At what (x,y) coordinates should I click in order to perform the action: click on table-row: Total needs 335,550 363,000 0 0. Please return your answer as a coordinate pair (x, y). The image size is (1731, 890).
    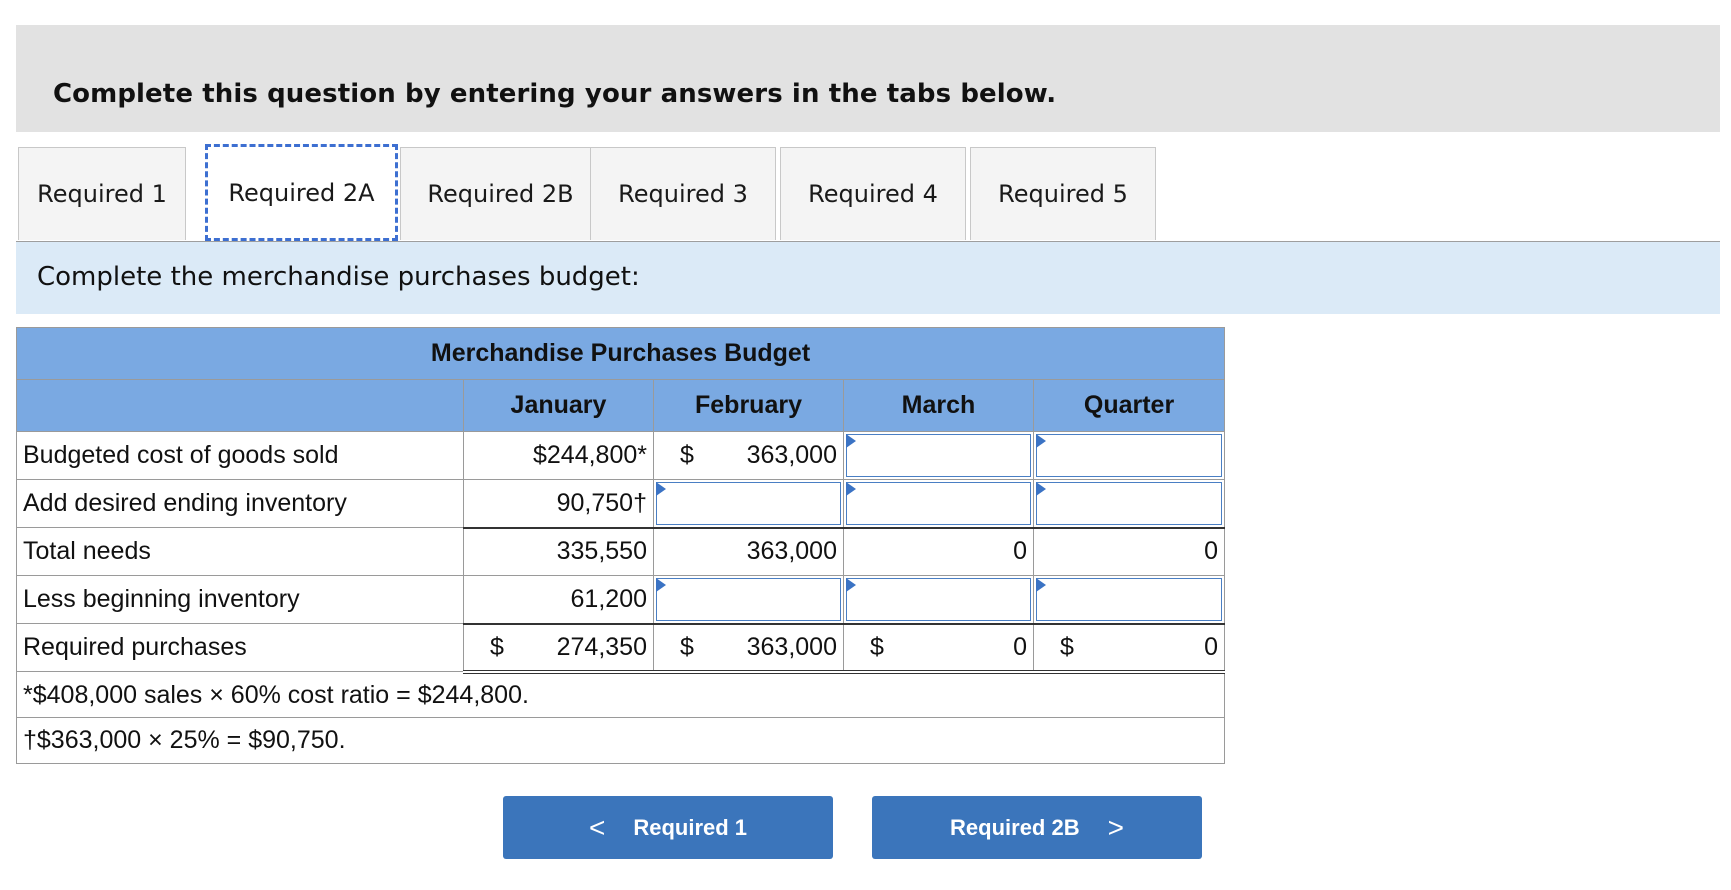
    Looking at the image, I should click on (621, 551).